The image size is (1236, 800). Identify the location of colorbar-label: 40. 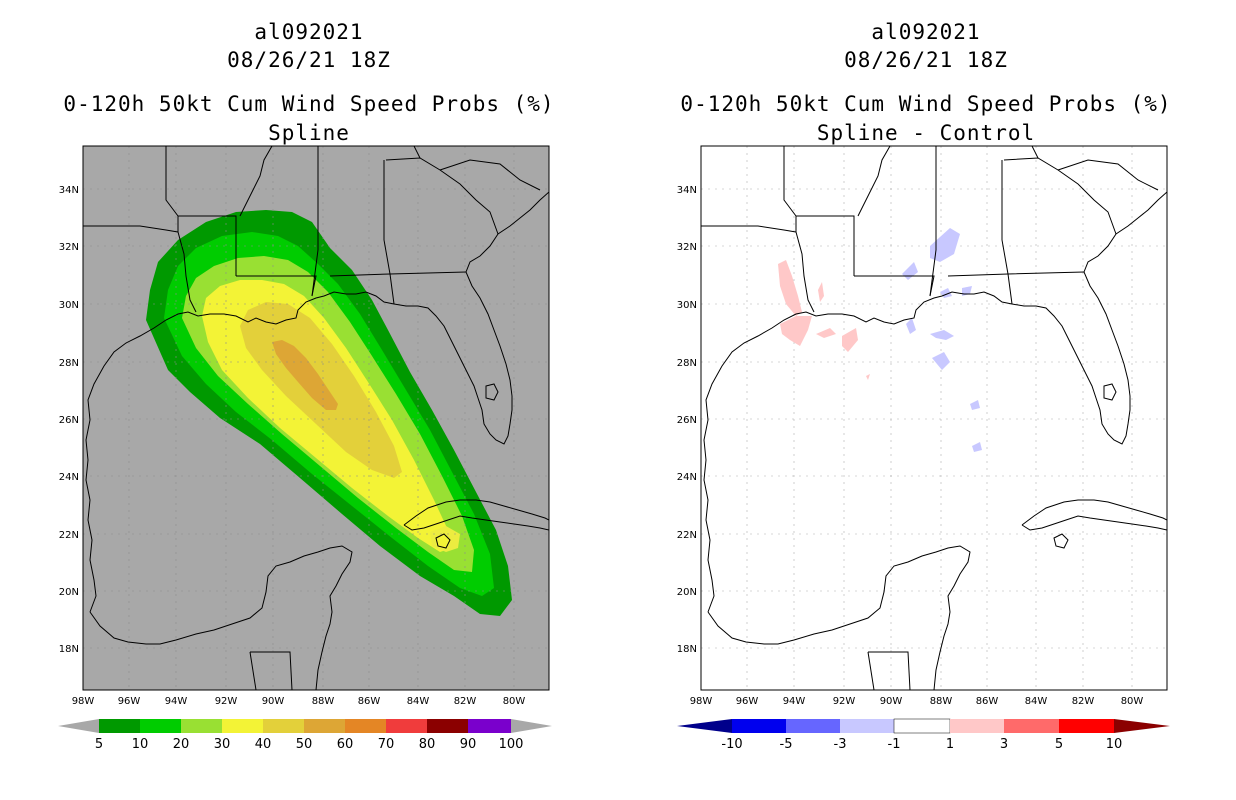
(263, 744).